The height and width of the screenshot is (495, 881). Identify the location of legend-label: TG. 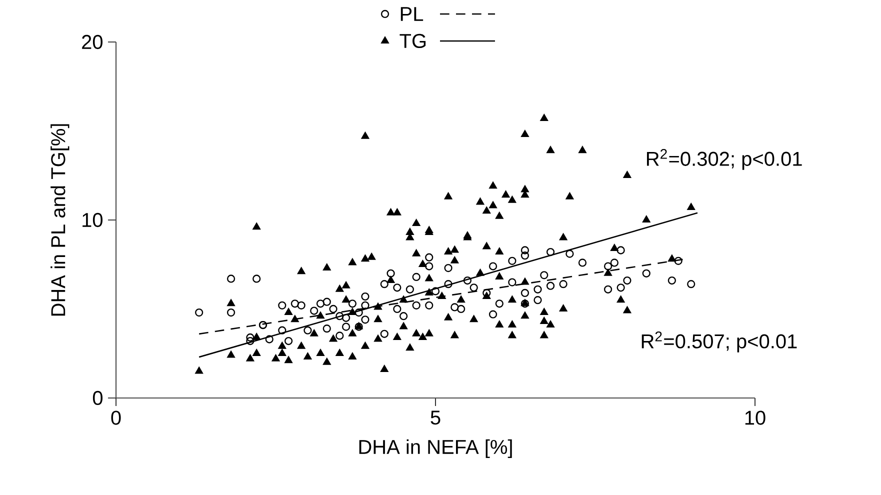
(413, 41).